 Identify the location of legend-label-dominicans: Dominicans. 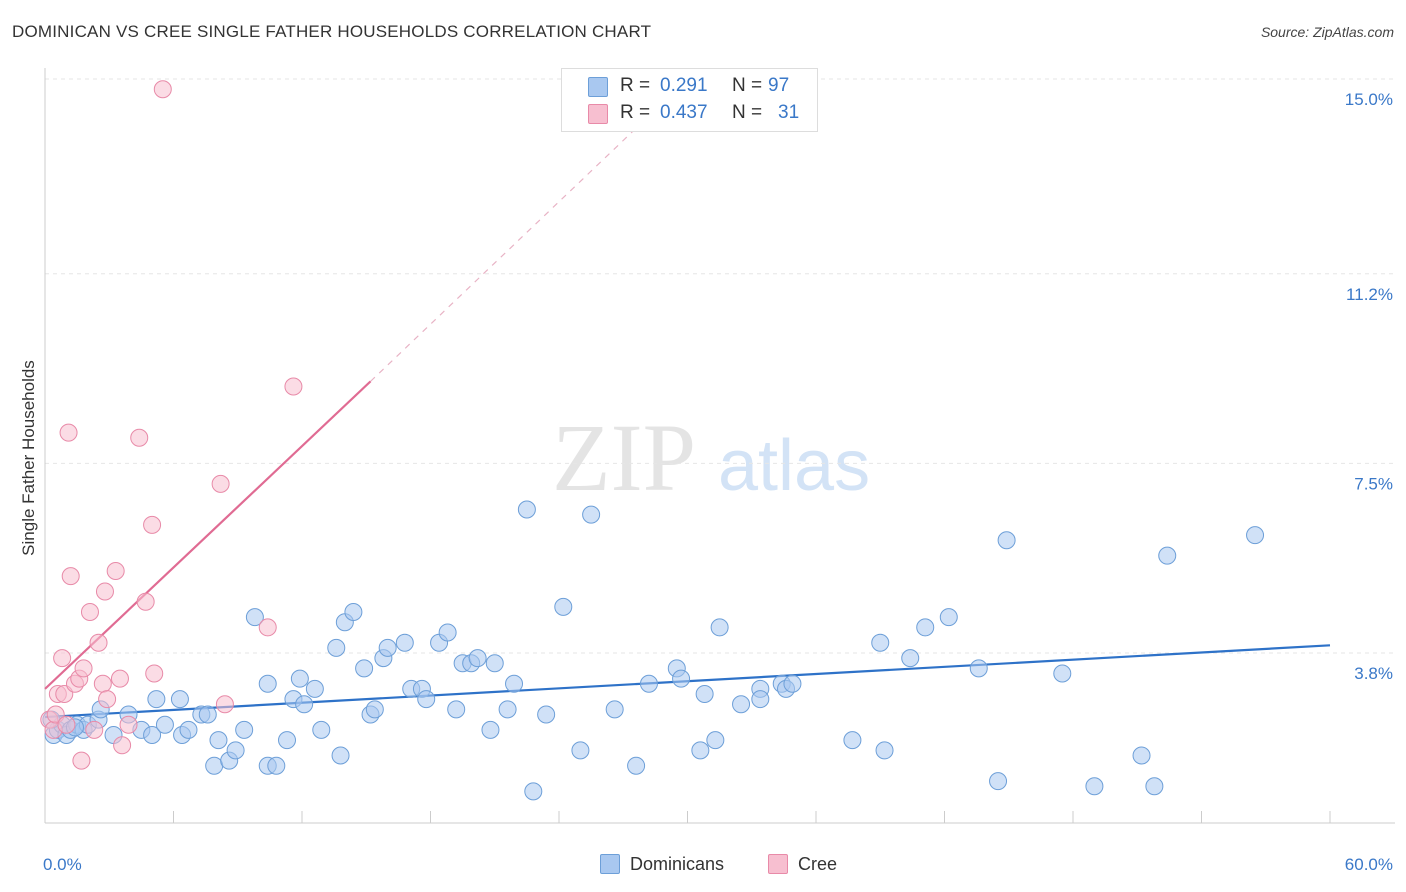
(677, 863).